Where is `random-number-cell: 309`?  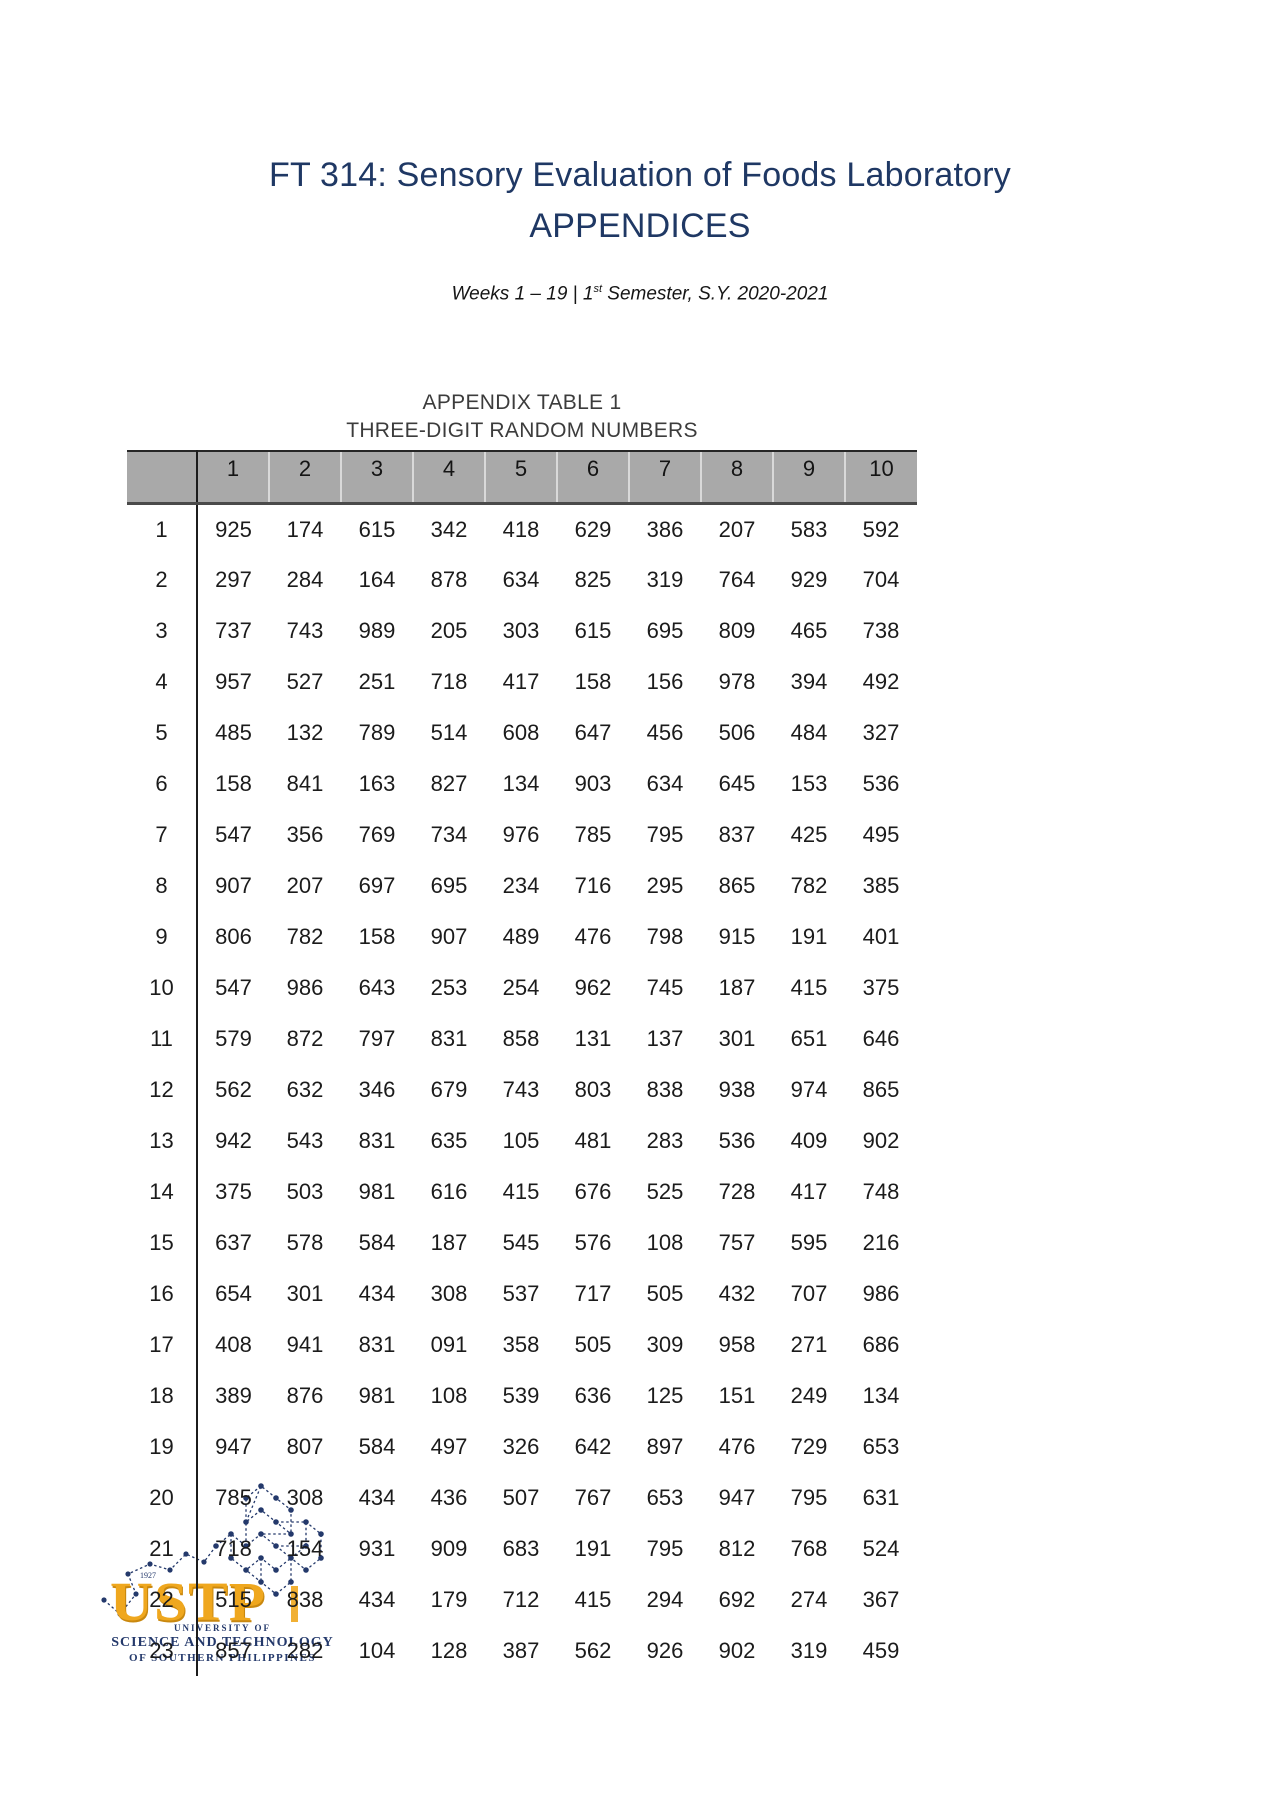 random-number-cell: 309 is located at coordinates (665, 1344).